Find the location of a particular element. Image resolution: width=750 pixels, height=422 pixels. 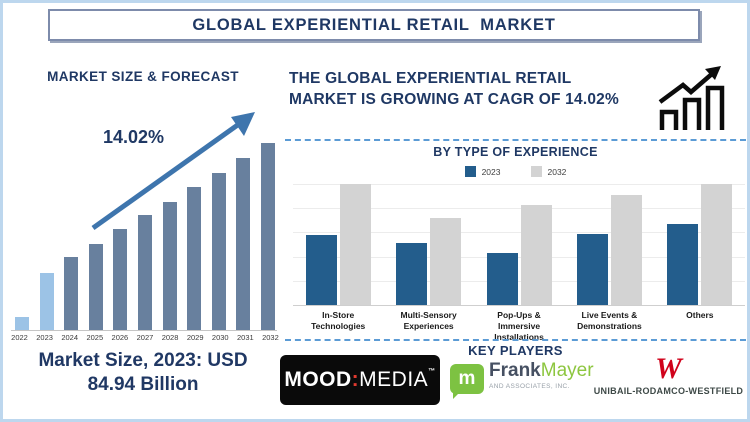

page-title: GLOBAL EXPERIENTIAL RETAIL MARKET is located at coordinates (374, 24).